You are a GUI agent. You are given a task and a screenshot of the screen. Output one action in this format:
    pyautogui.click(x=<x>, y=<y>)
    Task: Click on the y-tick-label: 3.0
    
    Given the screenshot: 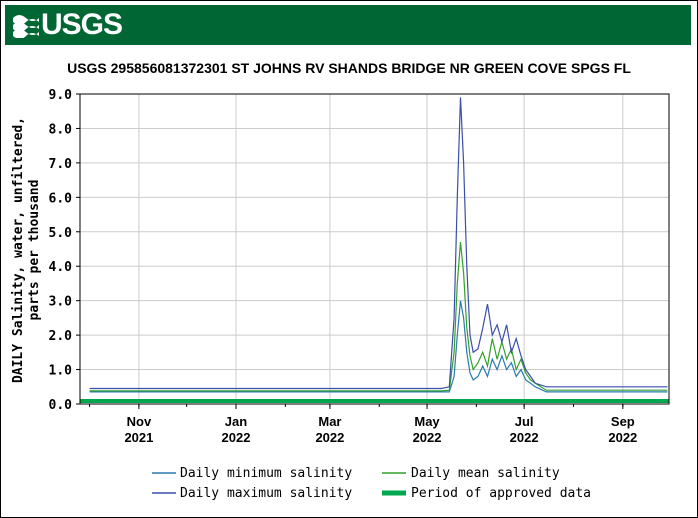 What is the action you would take?
    pyautogui.click(x=61, y=302)
    